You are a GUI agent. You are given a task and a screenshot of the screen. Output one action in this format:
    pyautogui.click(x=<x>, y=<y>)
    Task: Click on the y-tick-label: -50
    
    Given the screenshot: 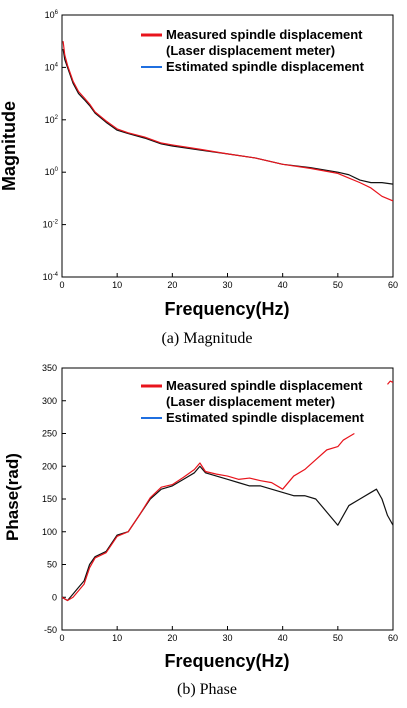 What is the action you would take?
    pyautogui.click(x=50, y=630)
    